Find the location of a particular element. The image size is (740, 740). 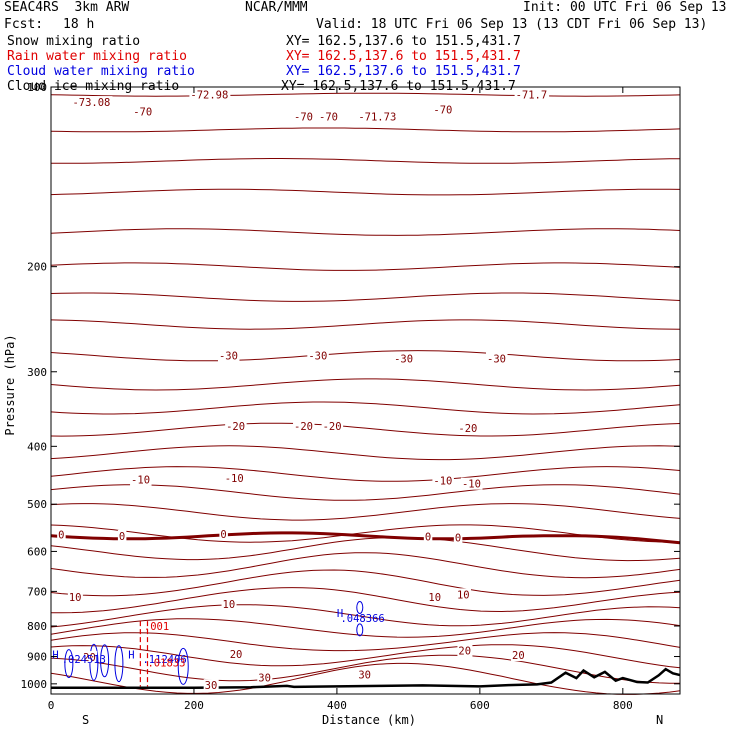

field-xy-snow: XY= 162.5,137.6 to 151.5,431.7 is located at coordinates (403, 41).